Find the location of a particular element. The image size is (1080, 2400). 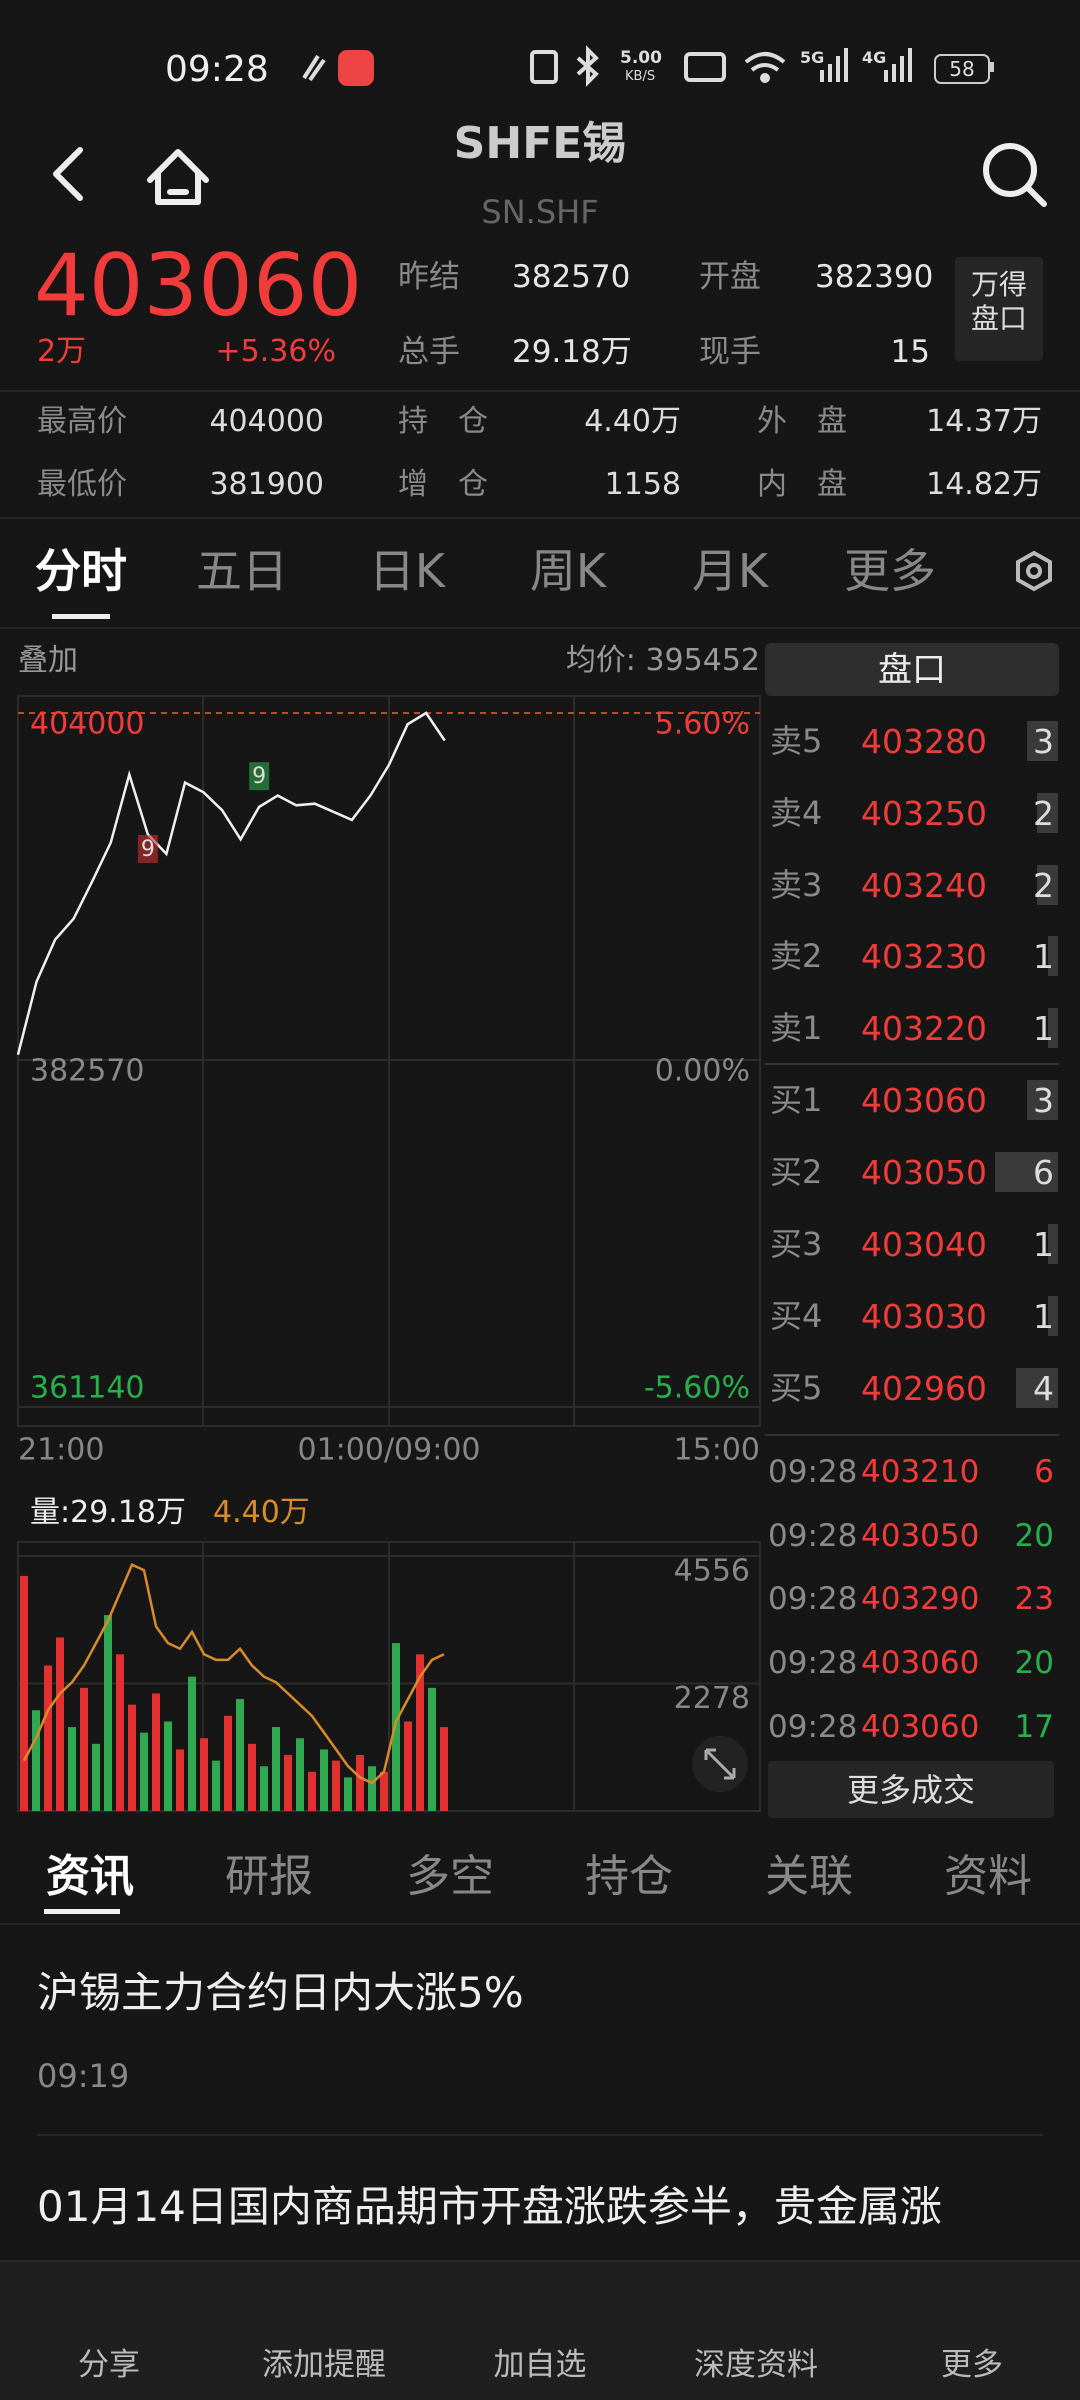

stat-value: 4.40万 is located at coordinates (632, 421).